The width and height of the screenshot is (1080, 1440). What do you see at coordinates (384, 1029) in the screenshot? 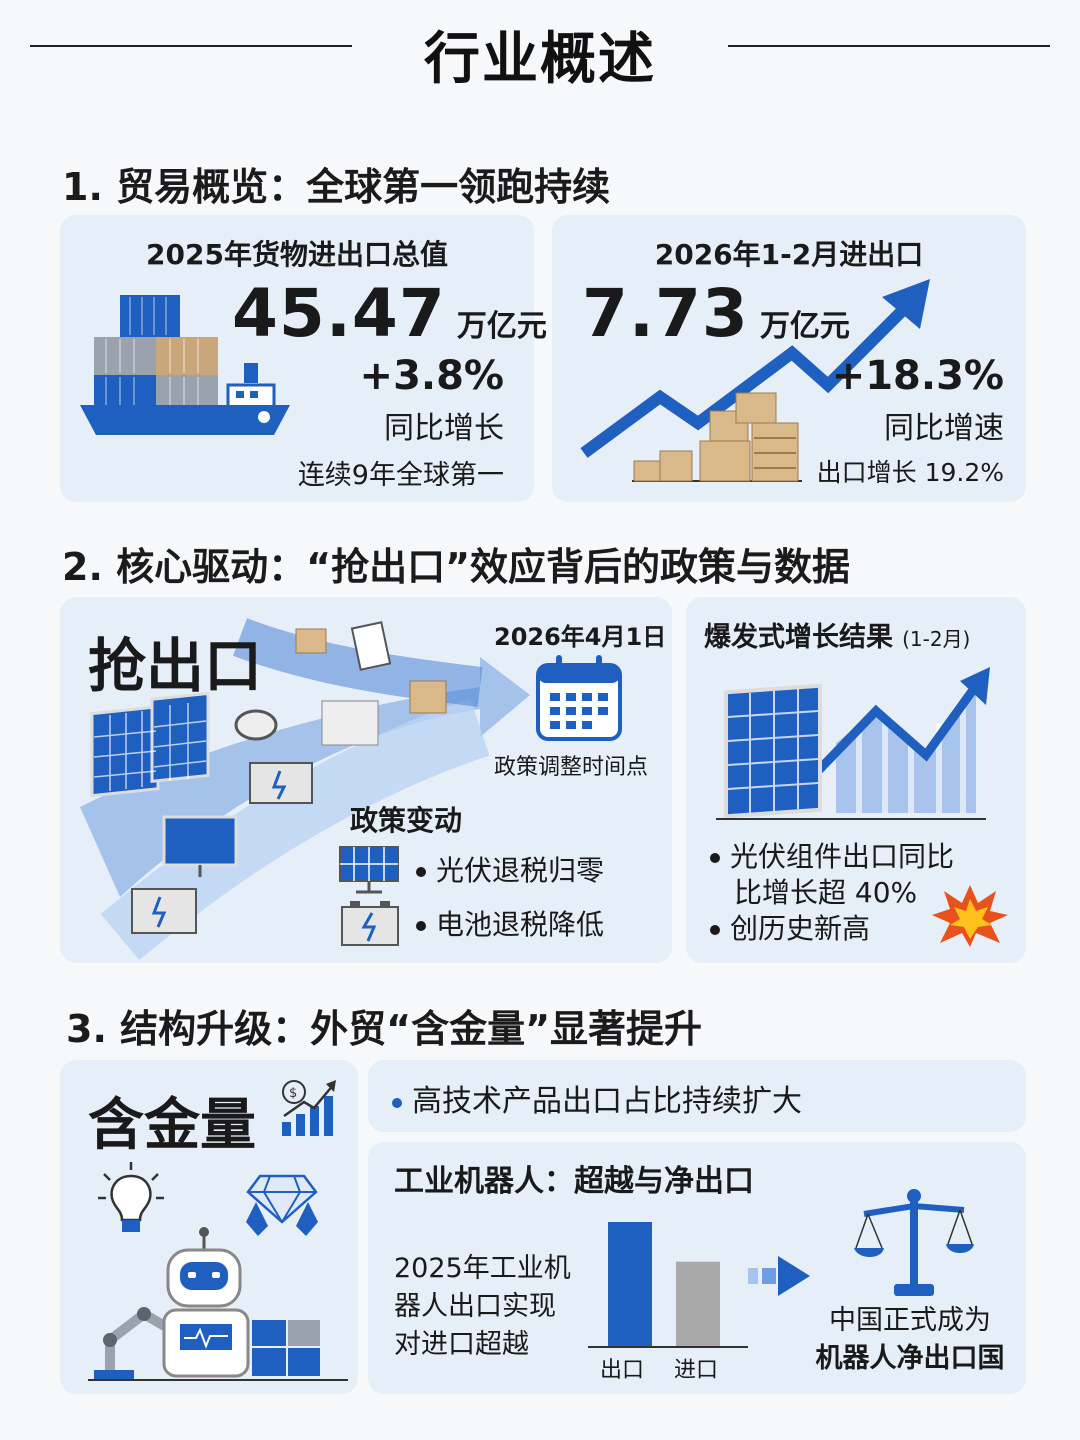
I see `section3-heading: 3. 结构升级：外贸“含金量”显著提升` at bounding box center [384, 1029].